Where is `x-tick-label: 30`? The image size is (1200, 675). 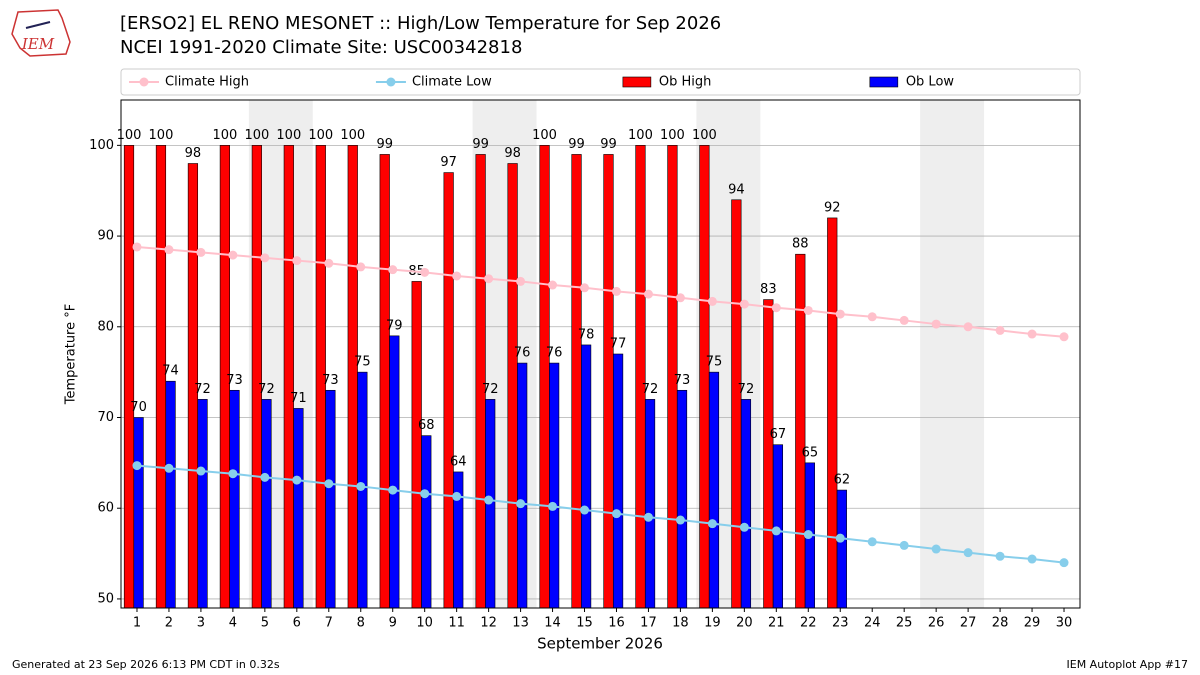
x-tick-label: 30 is located at coordinates (1064, 623).